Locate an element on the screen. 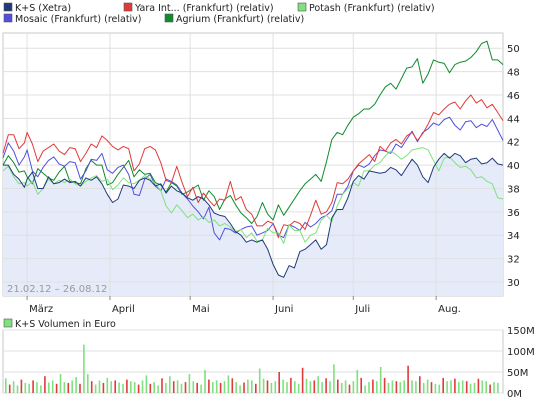 Image resolution: width=545 pixels, height=401 pixels. legend-label-ks: K+S (Xetra) is located at coordinates (43, 8).